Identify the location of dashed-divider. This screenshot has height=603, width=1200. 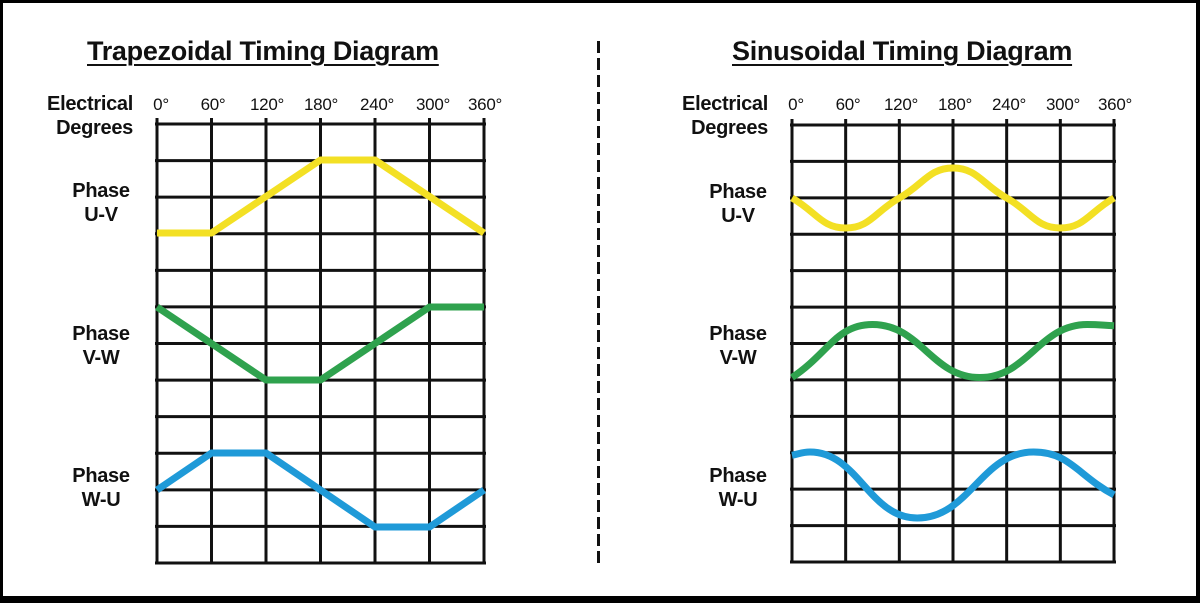
(598, 304).